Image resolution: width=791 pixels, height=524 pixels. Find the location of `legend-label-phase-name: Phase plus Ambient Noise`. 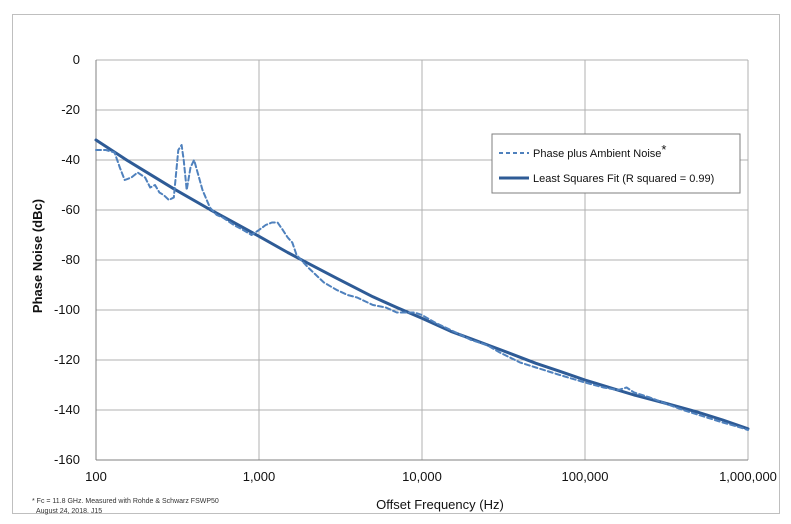

legend-label-phase-name: Phase plus Ambient Noise is located at coordinates (597, 154).